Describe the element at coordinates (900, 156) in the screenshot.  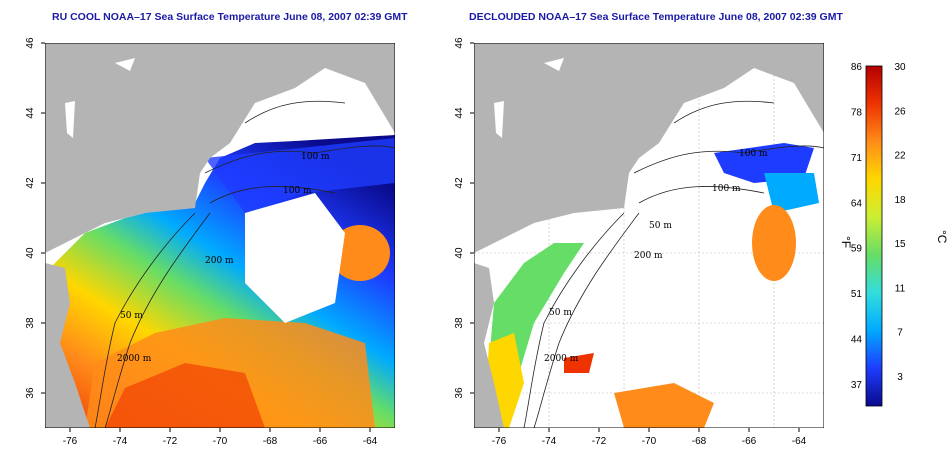
I see `celsius-tick: 22` at that location.